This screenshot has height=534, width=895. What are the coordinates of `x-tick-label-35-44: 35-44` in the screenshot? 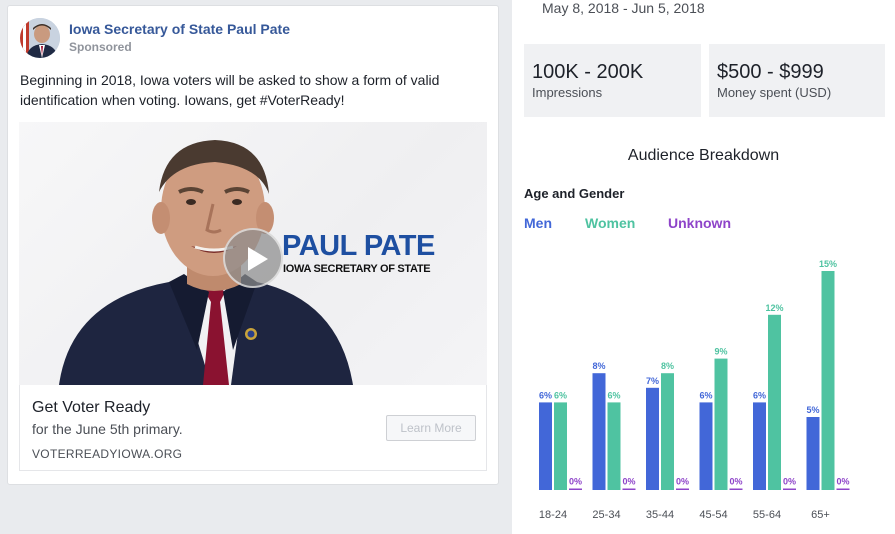 It's located at (660, 515).